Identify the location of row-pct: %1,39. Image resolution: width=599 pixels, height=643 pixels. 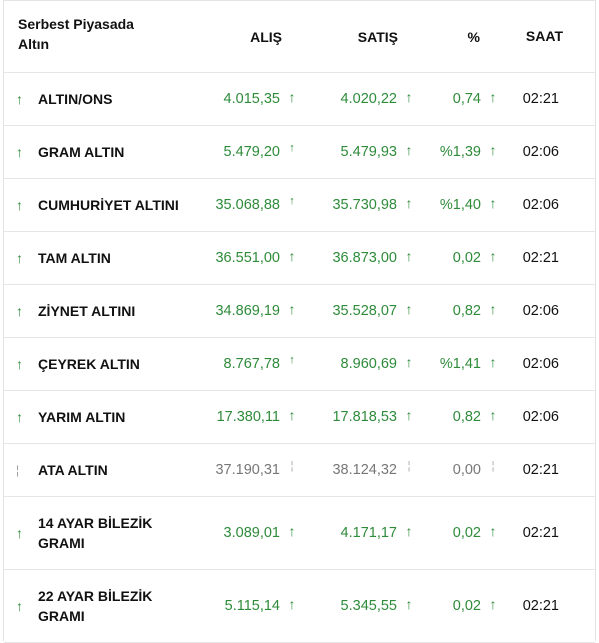
(460, 152).